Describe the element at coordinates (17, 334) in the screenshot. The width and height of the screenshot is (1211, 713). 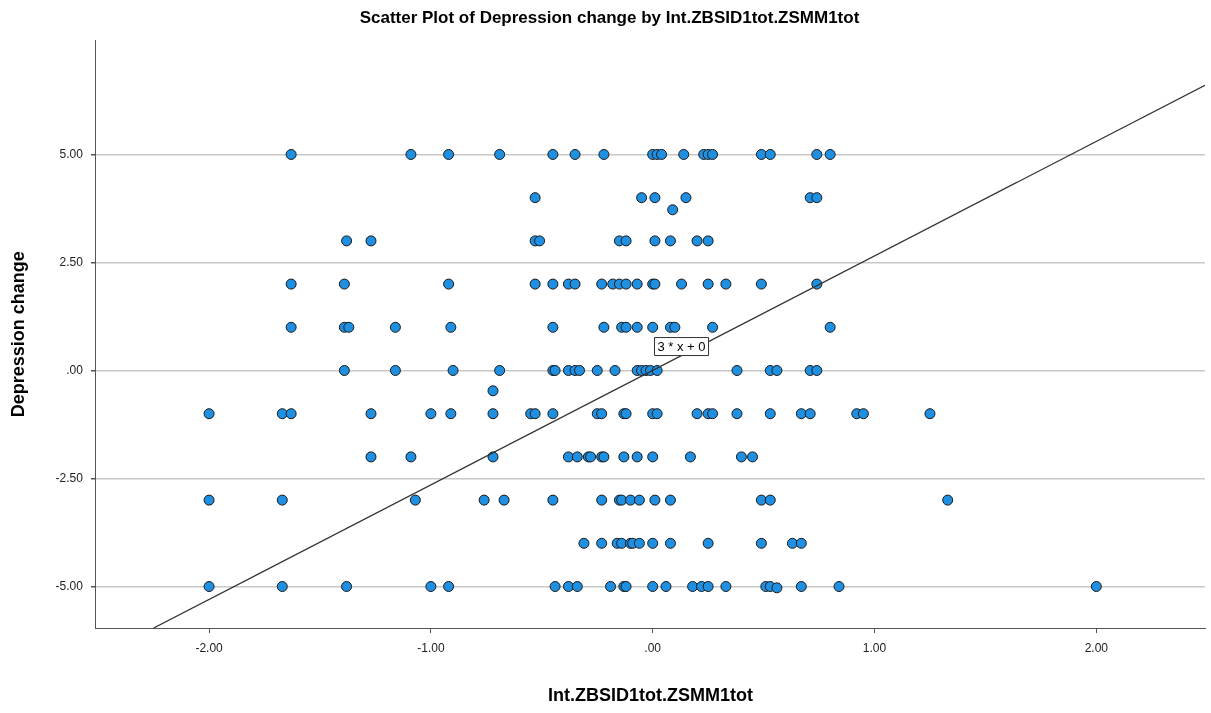
I see `y-axis-title: Depression change` at that location.